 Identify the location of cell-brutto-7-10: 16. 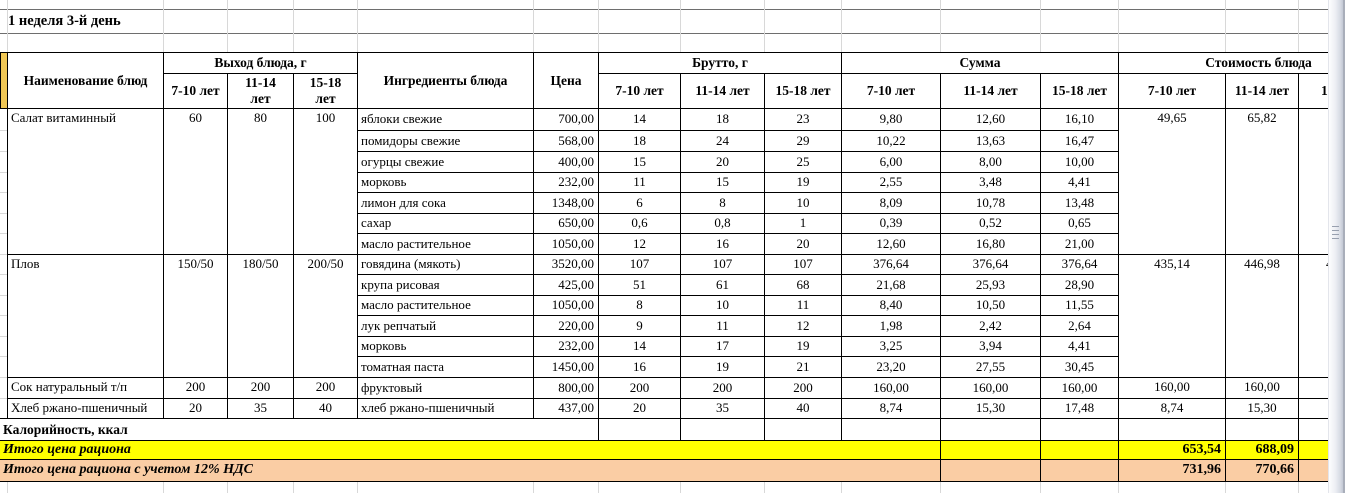
(639, 367).